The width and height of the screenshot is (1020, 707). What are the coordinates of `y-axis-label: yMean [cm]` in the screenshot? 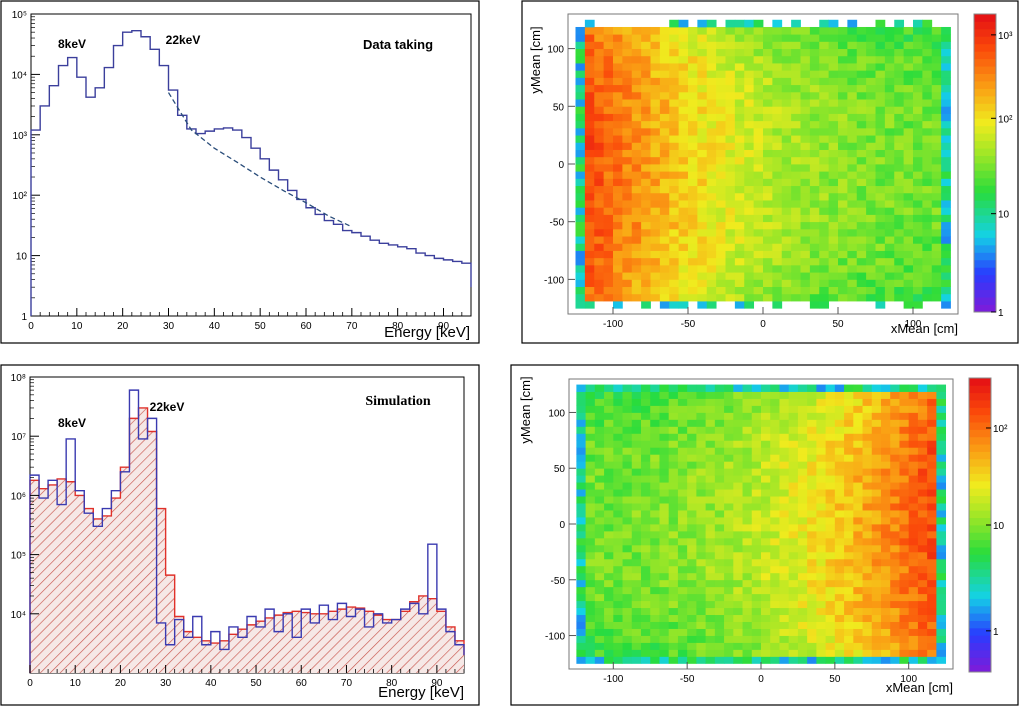 It's located at (535, 59).